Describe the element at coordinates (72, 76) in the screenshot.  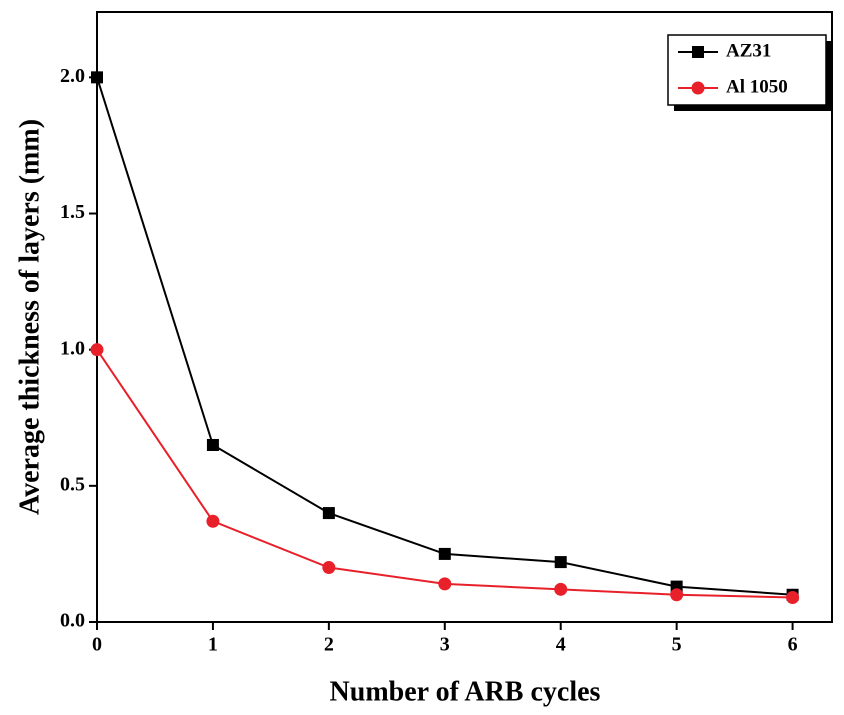
I see `y-tick-label: 2.0` at that location.